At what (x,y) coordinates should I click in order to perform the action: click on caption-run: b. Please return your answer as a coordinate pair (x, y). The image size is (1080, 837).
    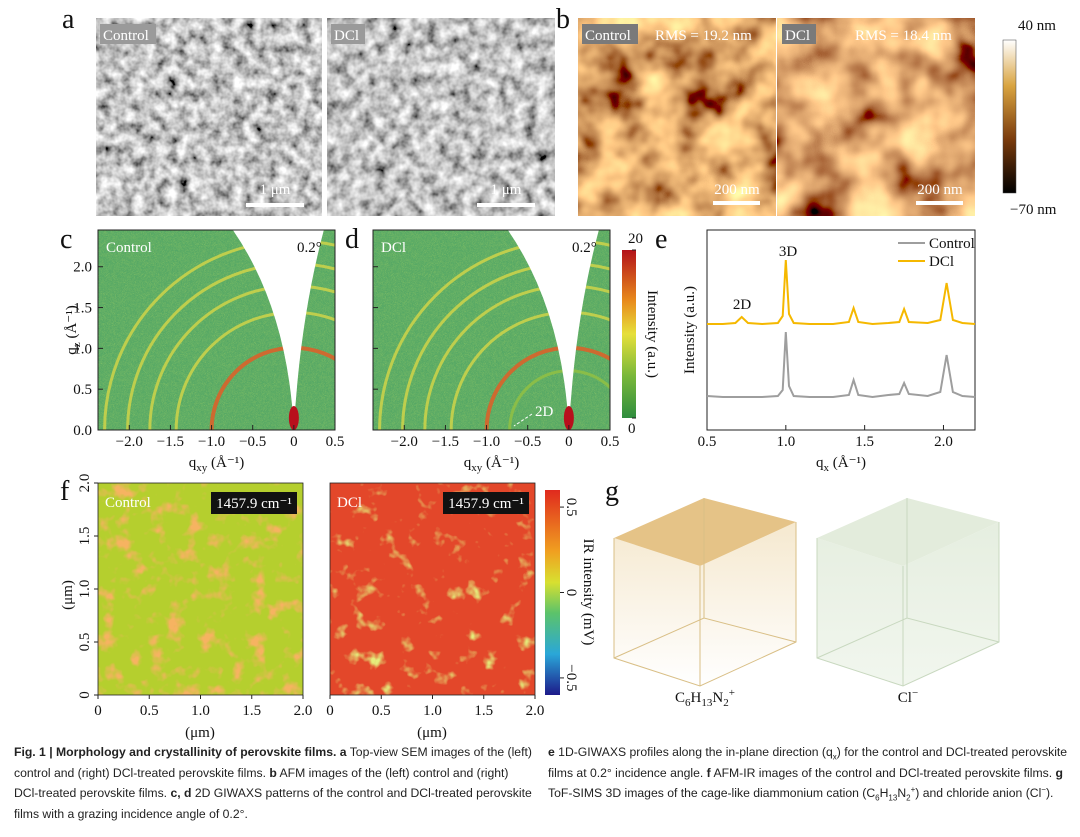
    Looking at the image, I should click on (273, 772).